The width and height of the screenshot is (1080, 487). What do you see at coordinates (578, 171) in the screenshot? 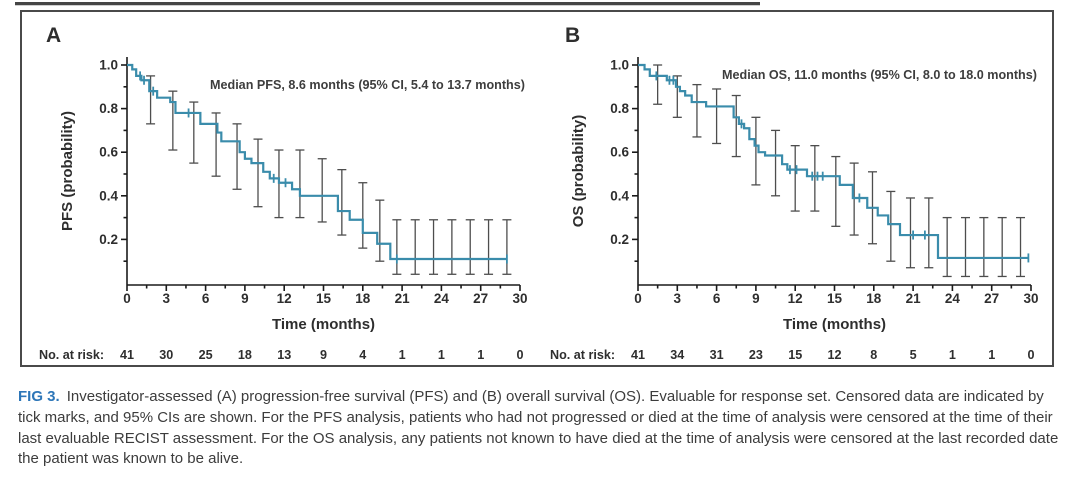
I see `y-axis-label: OS (probability)` at bounding box center [578, 171].